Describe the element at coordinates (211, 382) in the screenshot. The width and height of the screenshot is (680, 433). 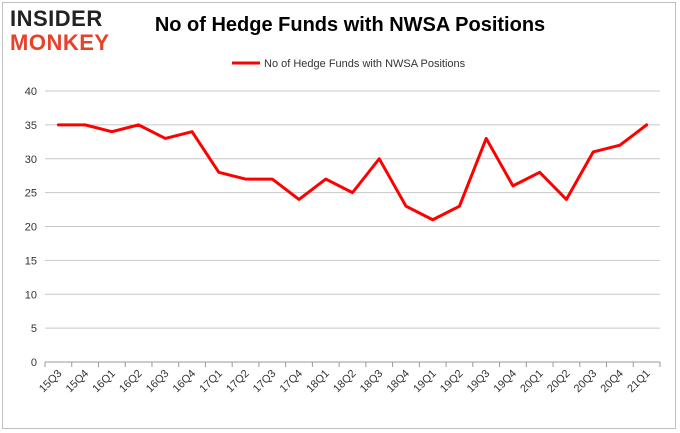
I see `x-tick-label: 17Q1` at that location.